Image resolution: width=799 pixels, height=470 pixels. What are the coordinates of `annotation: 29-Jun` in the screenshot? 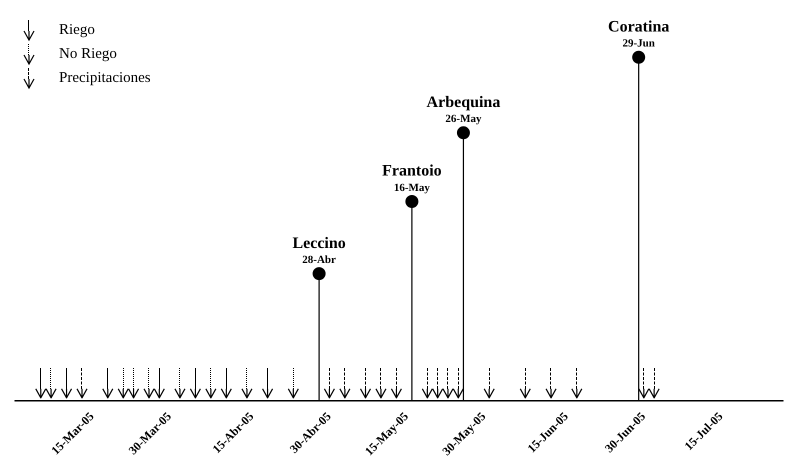 It's located at (638, 44).